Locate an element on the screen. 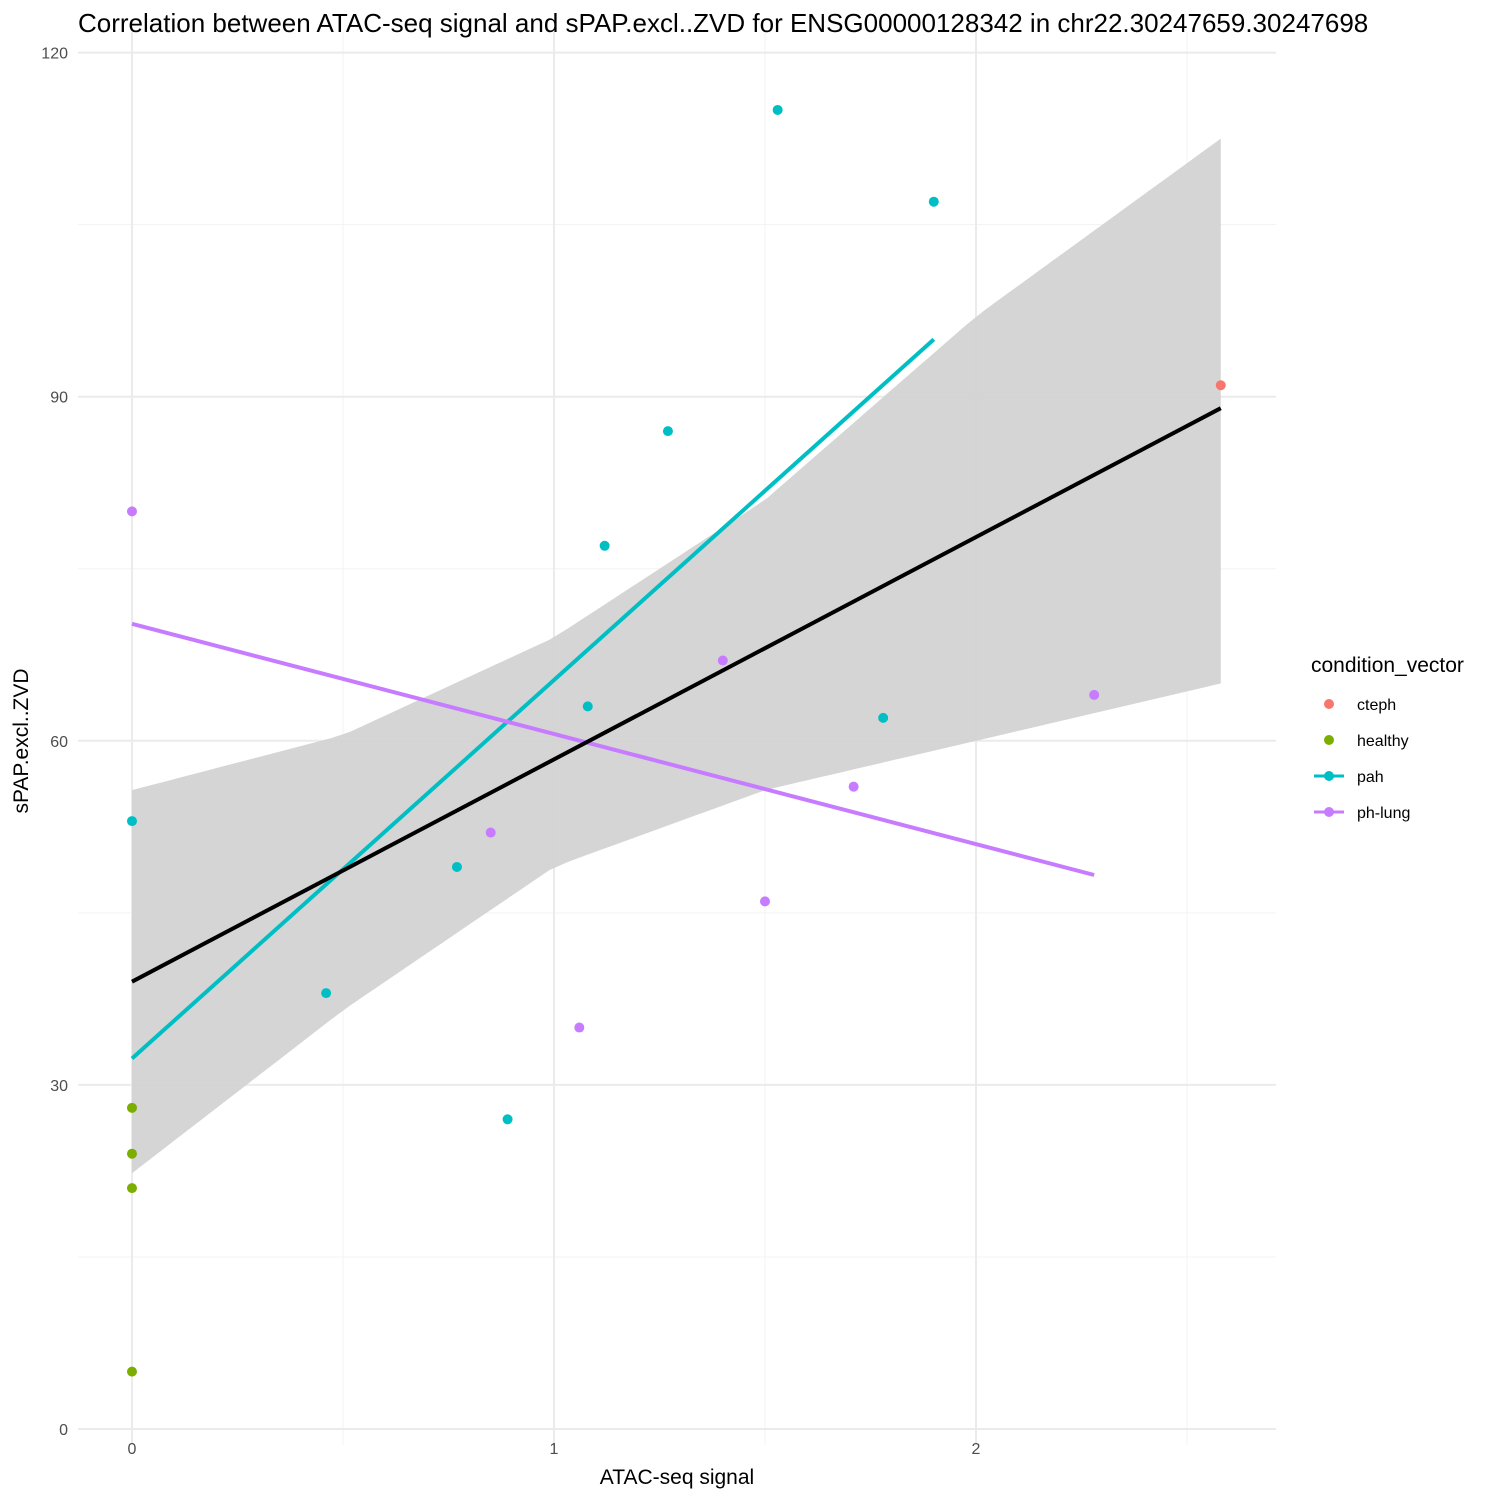 The image size is (1500, 1505). legend: condition_vector cteph healthy pah ph-lung is located at coordinates (1387, 738).